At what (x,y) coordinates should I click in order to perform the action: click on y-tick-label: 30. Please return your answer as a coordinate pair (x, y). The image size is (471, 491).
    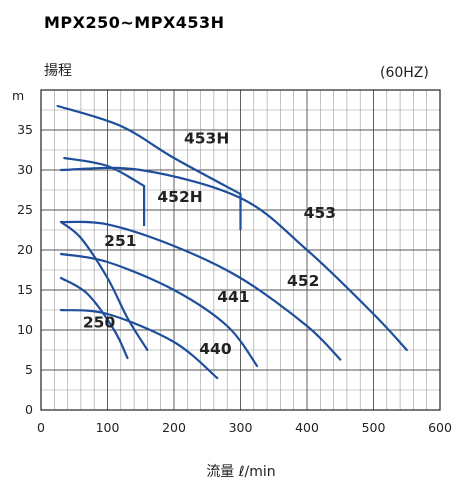
    Looking at the image, I should click on (25, 169).